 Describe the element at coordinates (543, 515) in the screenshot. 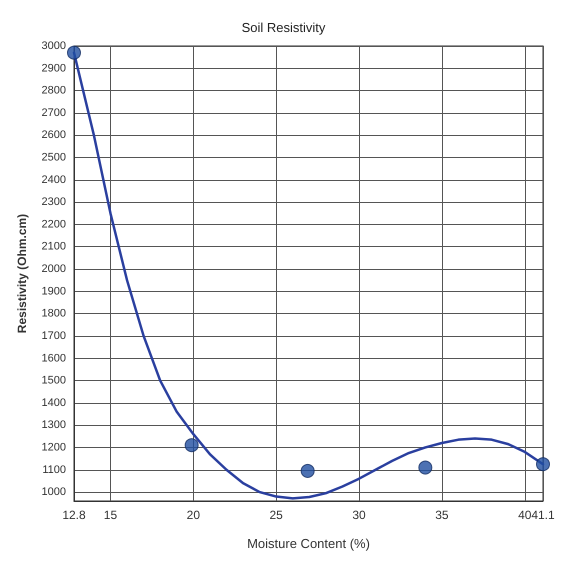

I see `x-tick-label: 41.1` at that location.